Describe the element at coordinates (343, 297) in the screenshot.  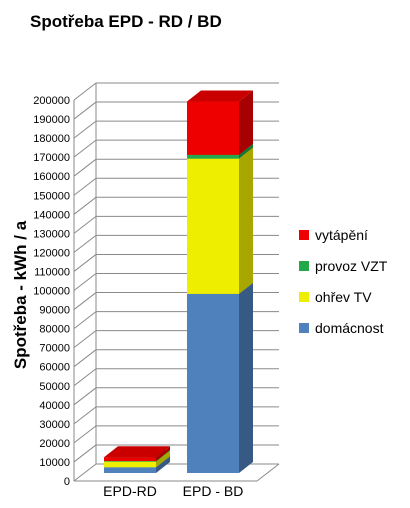
I see `legend-label: ohřev TV` at that location.